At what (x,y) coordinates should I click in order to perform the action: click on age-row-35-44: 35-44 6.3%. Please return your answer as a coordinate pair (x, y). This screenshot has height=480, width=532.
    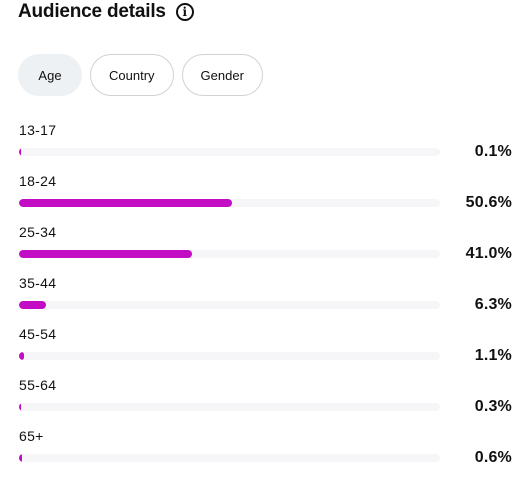
    Looking at the image, I should click on (266, 296).